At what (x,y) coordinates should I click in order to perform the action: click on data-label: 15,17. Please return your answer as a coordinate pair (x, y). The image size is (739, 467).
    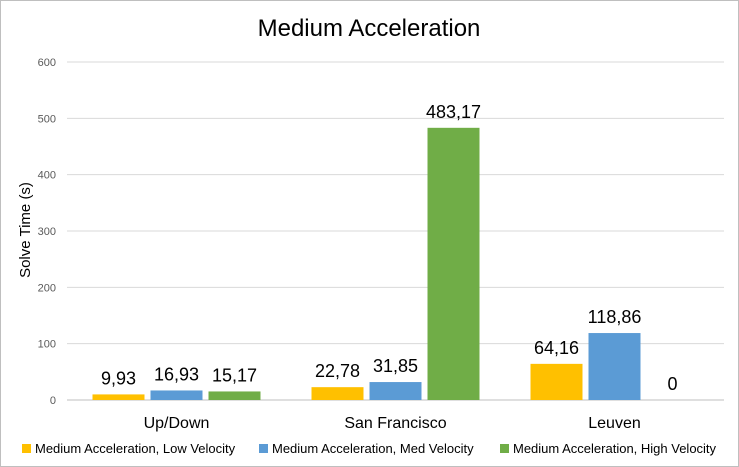
    Looking at the image, I should click on (234, 375).